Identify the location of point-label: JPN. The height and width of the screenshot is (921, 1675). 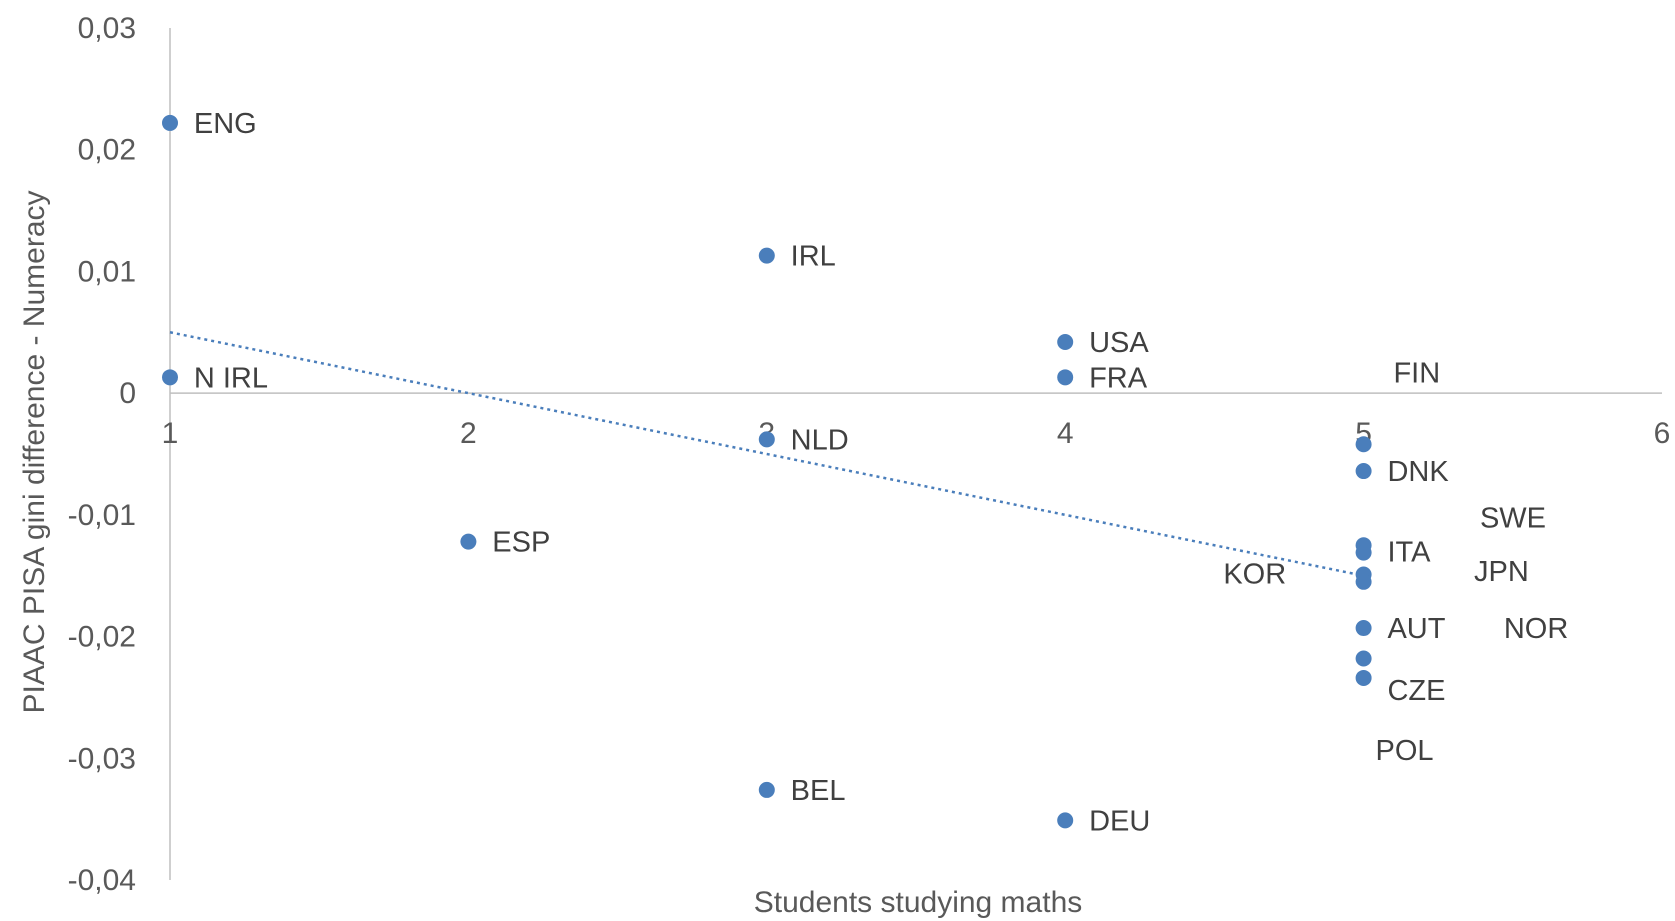
(1501, 572).